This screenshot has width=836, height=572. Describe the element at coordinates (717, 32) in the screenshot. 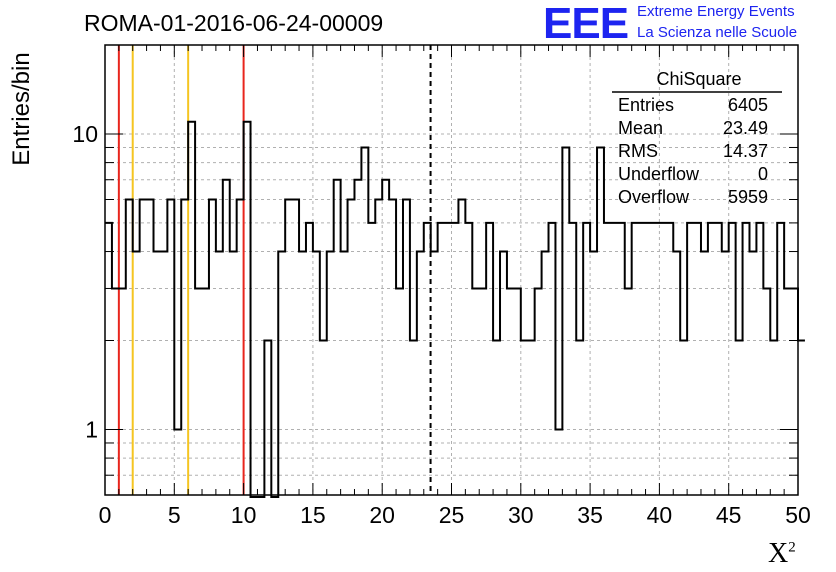

I see `logo-subtitle-2: La Scienza nelle Scuole` at that location.